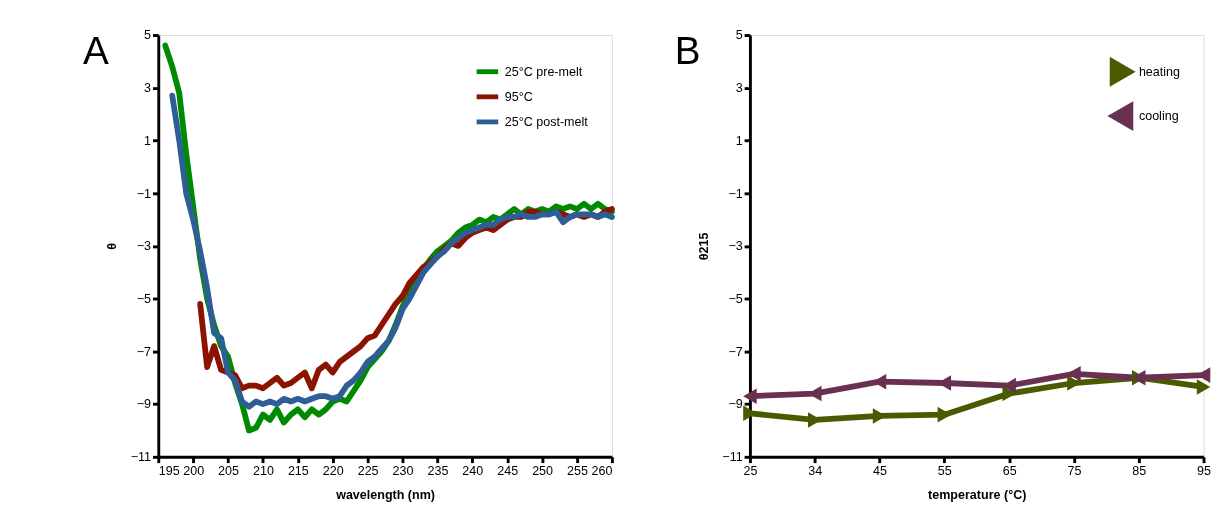 The image size is (1219, 529). Describe the element at coordinates (194, 470) in the screenshot. I see `x-tick-label: 200` at that location.